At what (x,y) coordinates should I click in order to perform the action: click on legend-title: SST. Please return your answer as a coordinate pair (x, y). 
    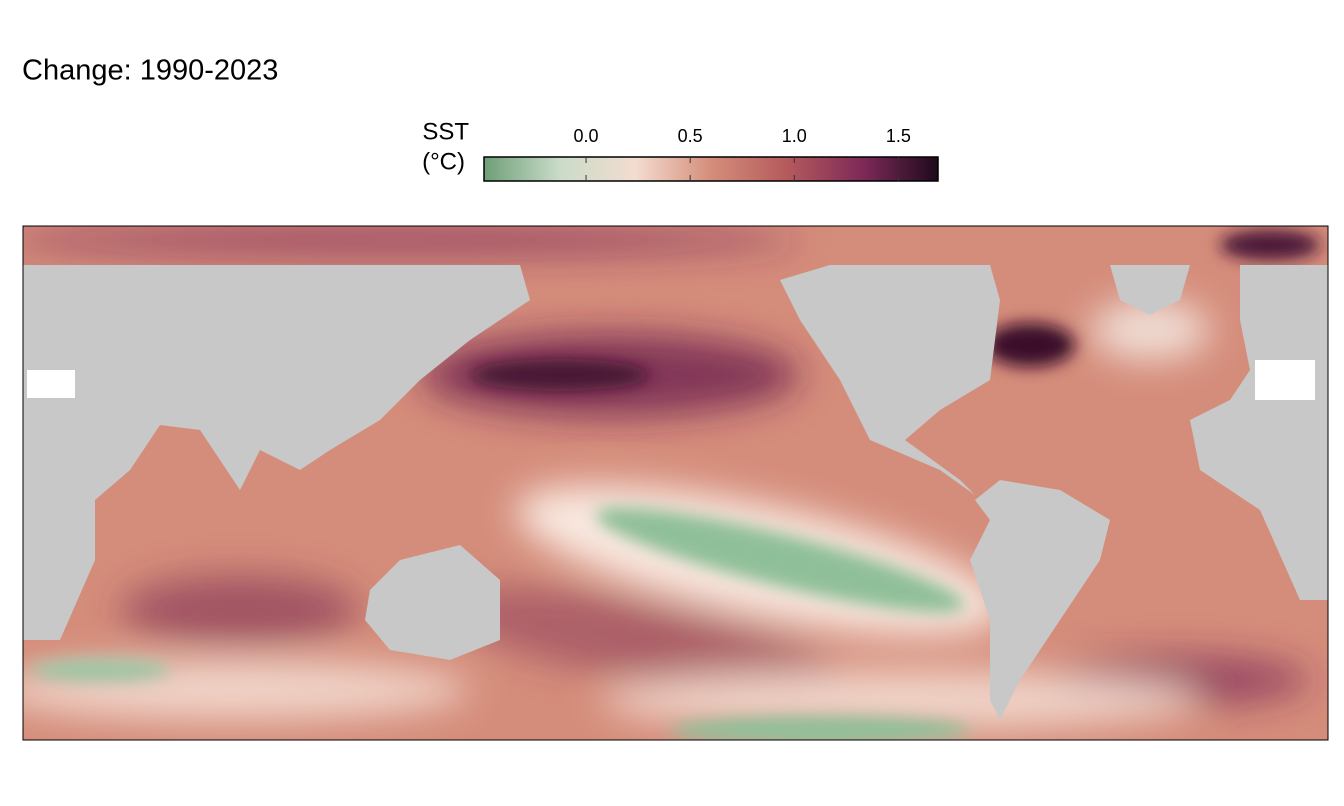
    Looking at the image, I should click on (445, 131).